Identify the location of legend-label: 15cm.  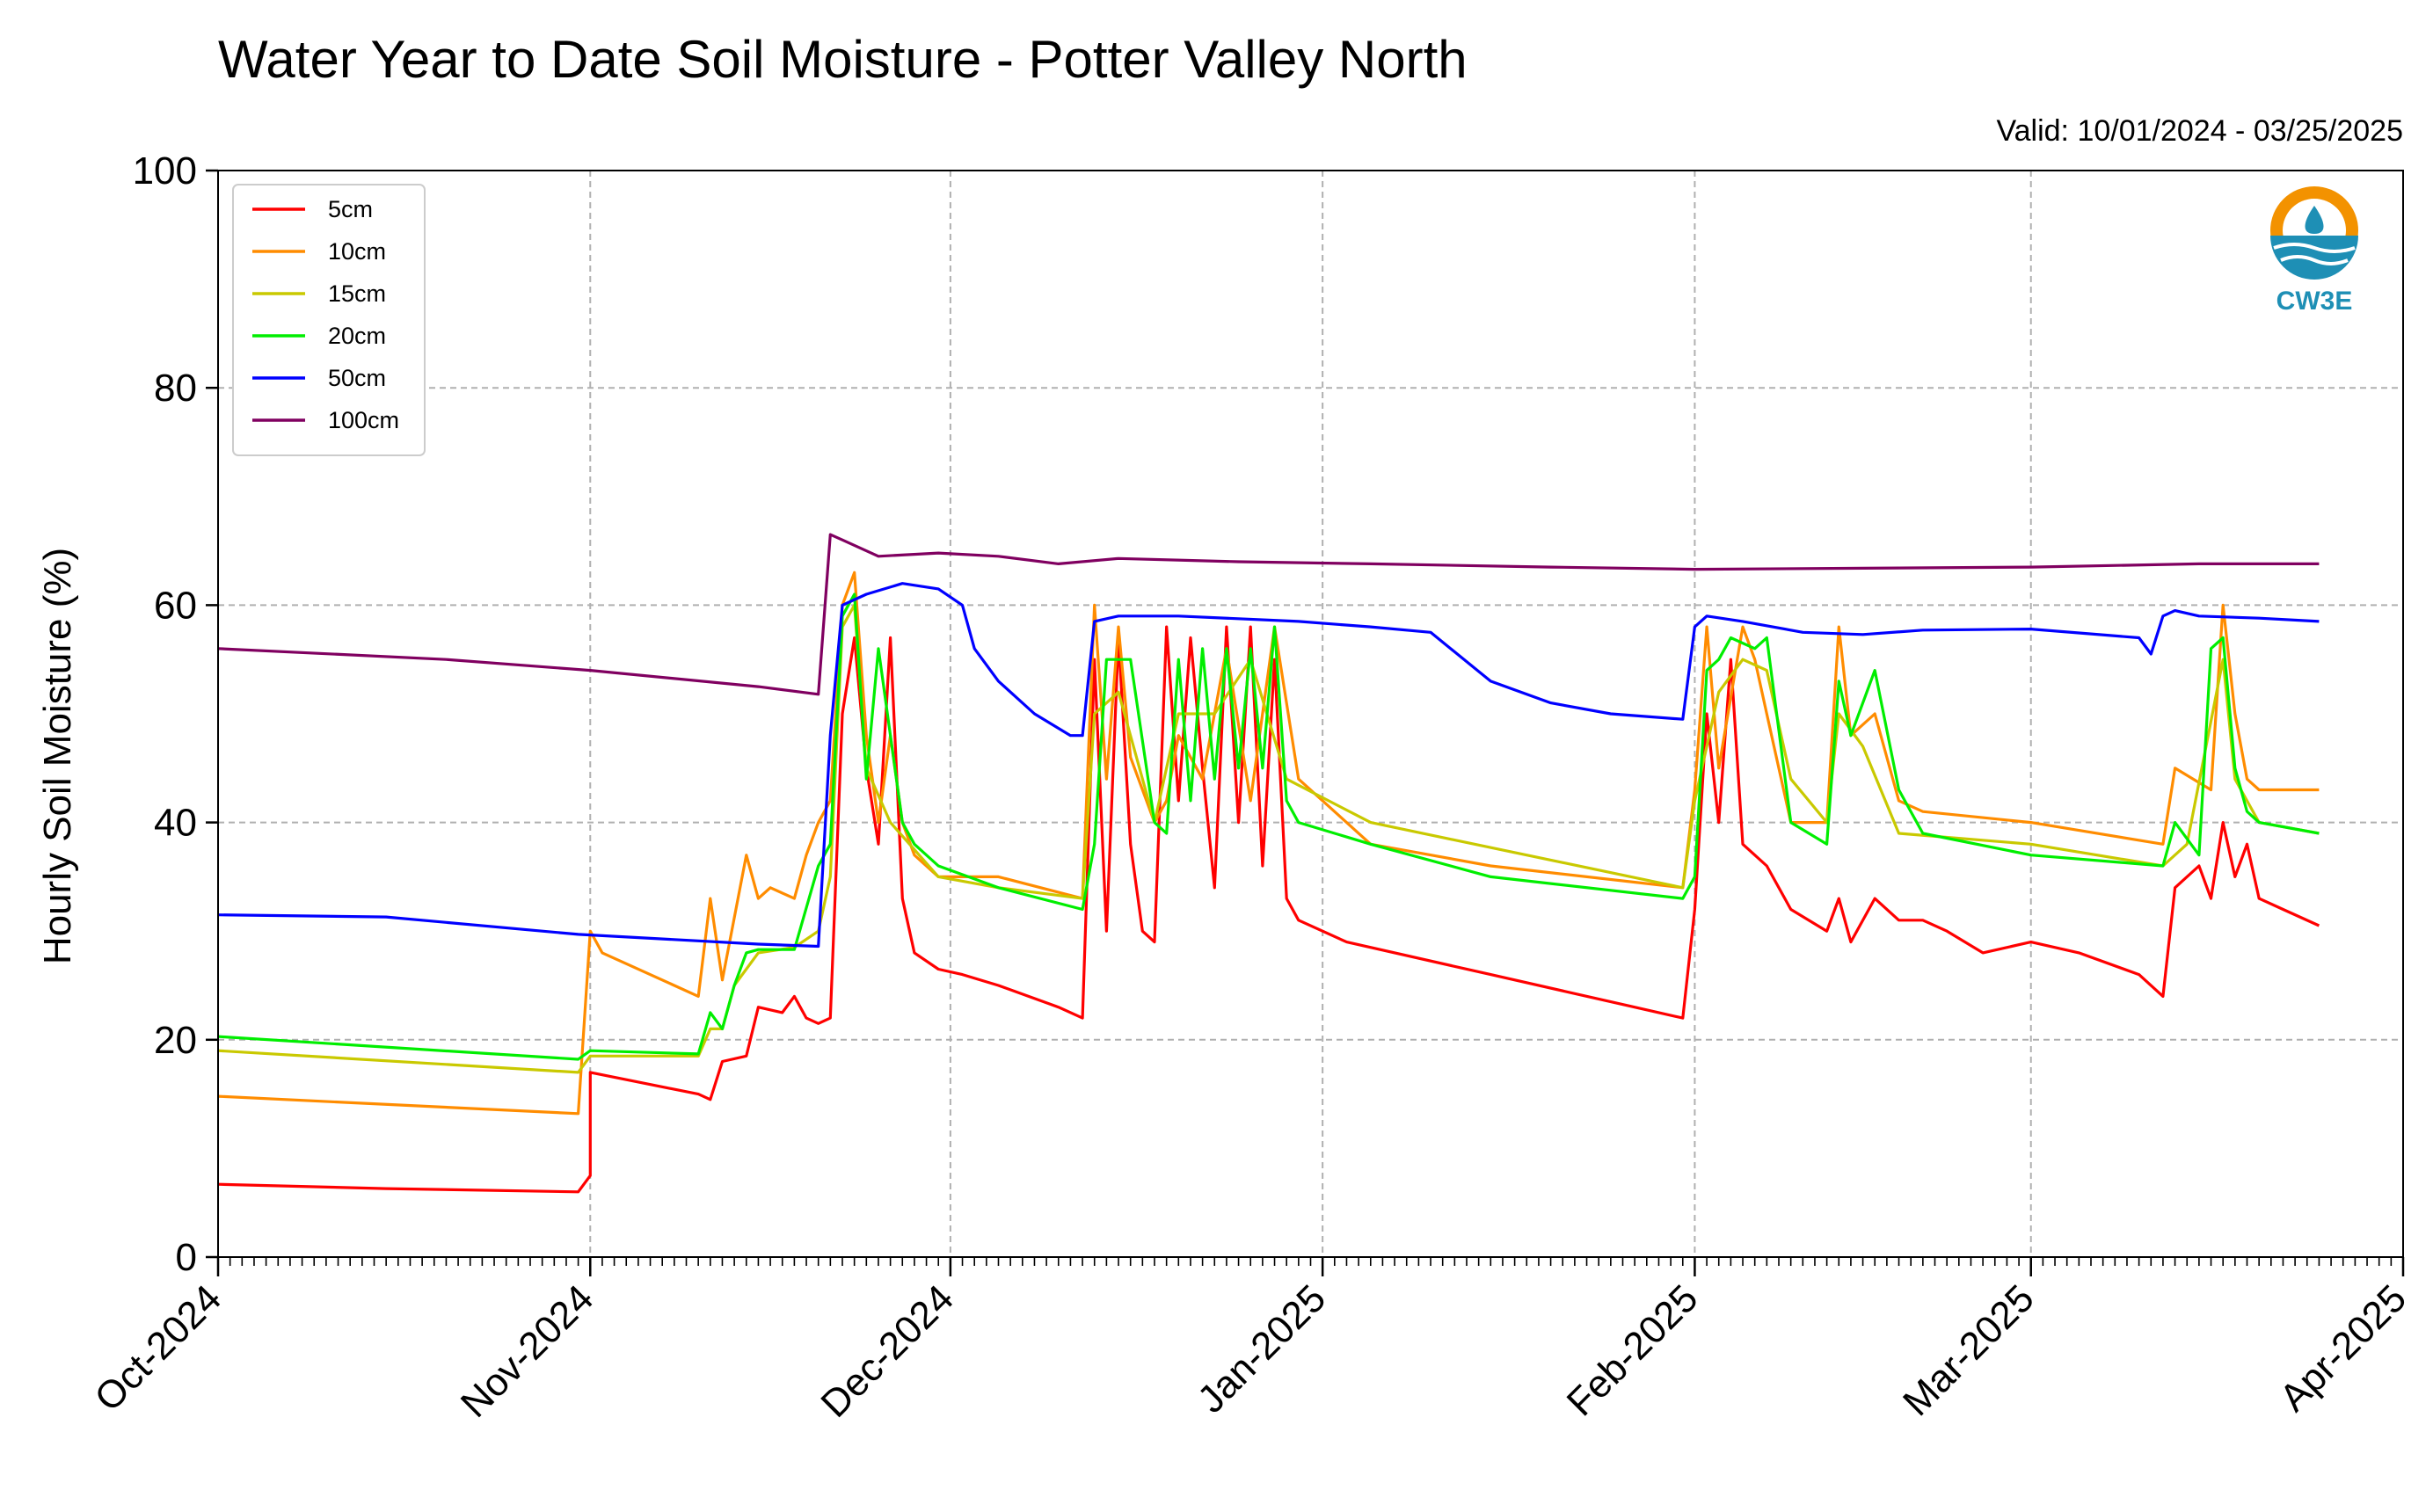
(357, 294).